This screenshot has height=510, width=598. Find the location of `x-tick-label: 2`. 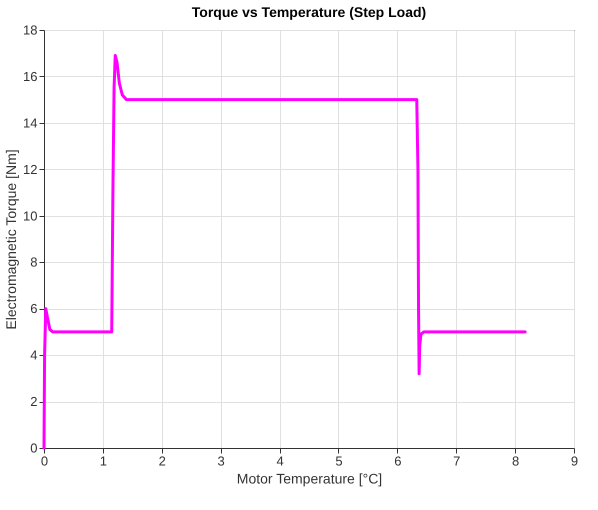

x-tick-label: 2 is located at coordinates (162, 461).